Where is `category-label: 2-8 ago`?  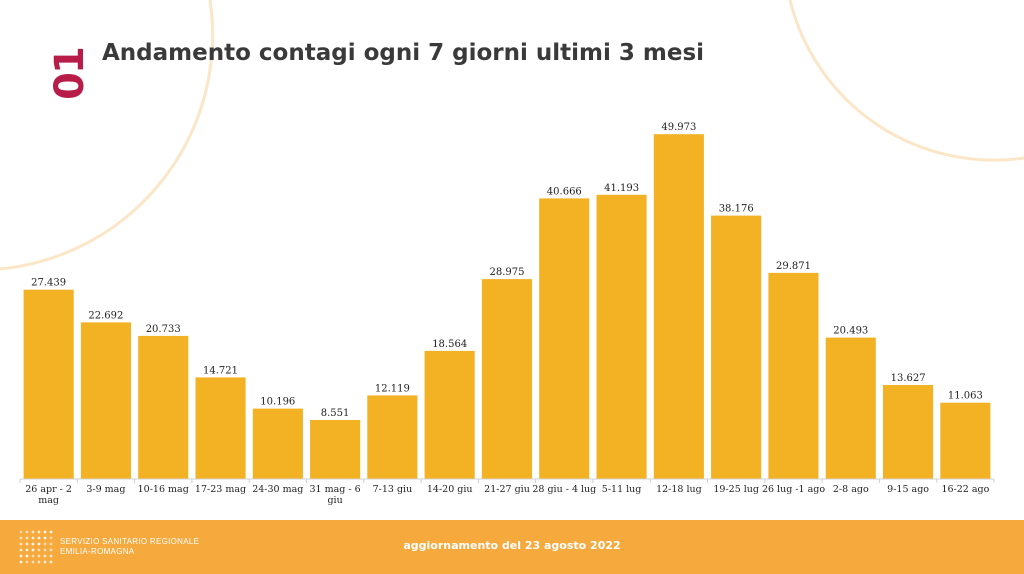 category-label: 2-8 ago is located at coordinates (851, 489).